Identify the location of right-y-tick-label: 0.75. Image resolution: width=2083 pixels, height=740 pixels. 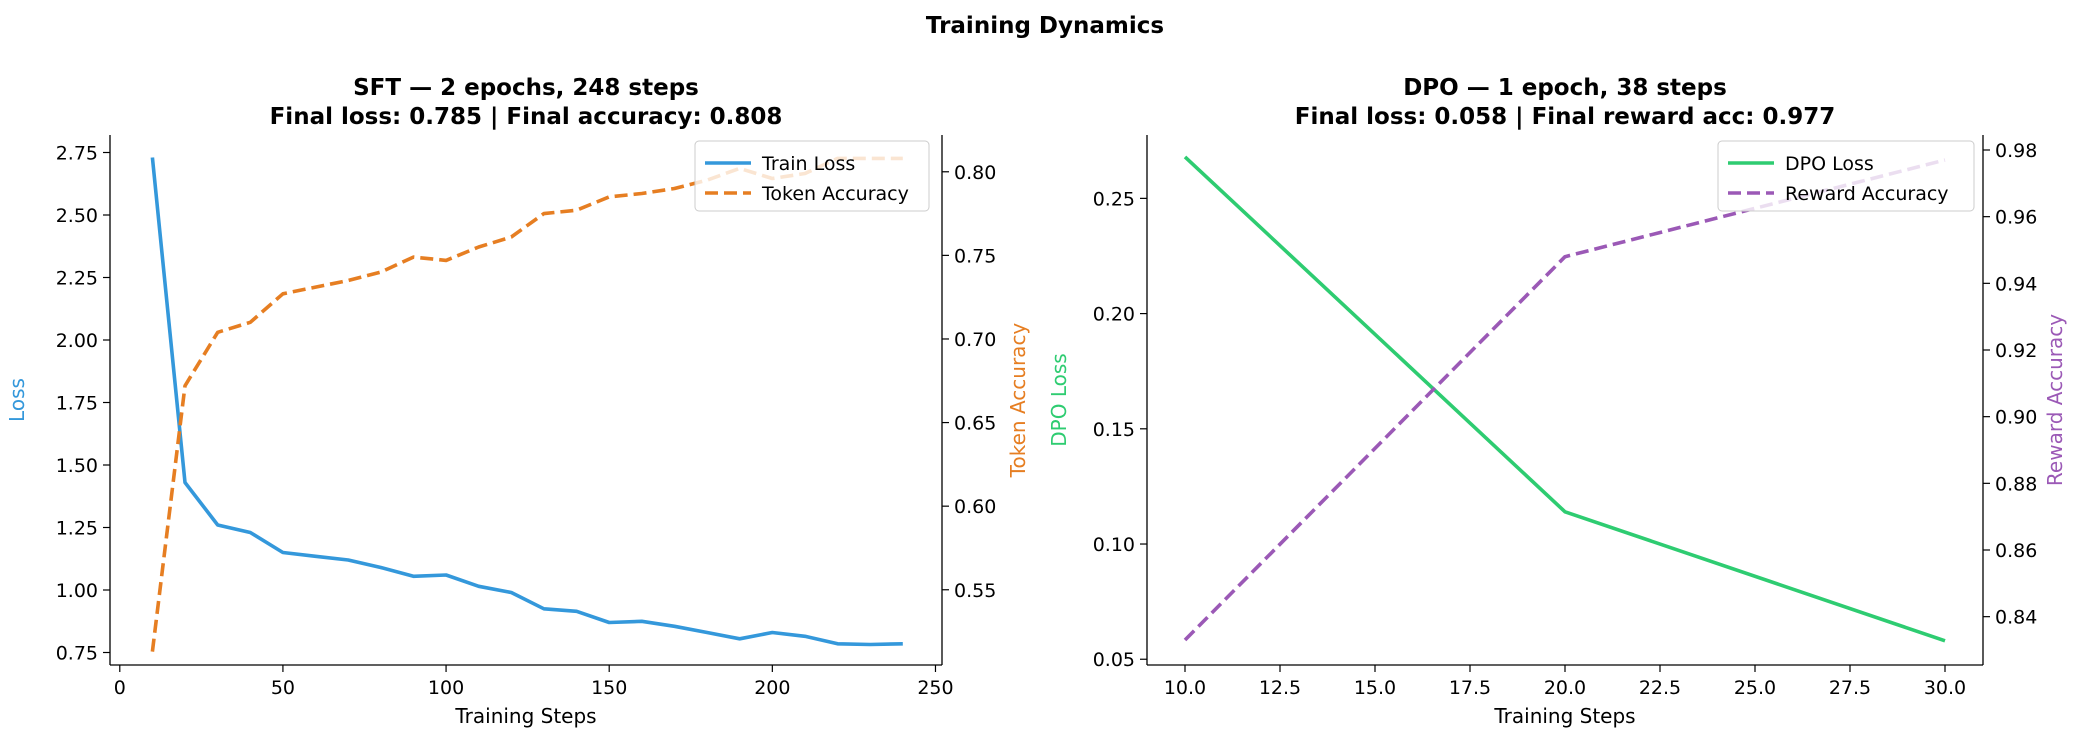
(975, 256).